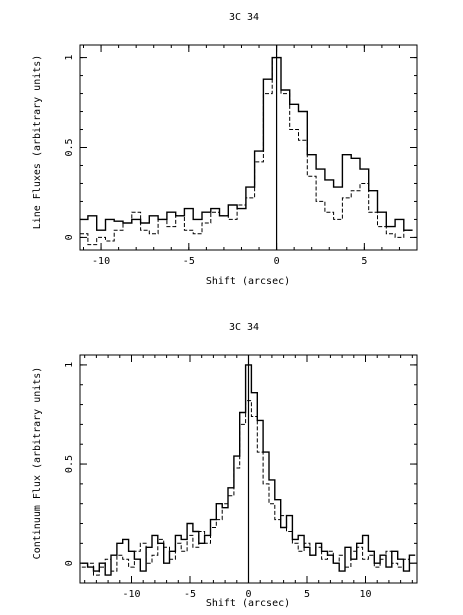 The height and width of the screenshot is (615, 463). I want to click on continuum-flux-y-tick-label: 0, so click(69, 563).